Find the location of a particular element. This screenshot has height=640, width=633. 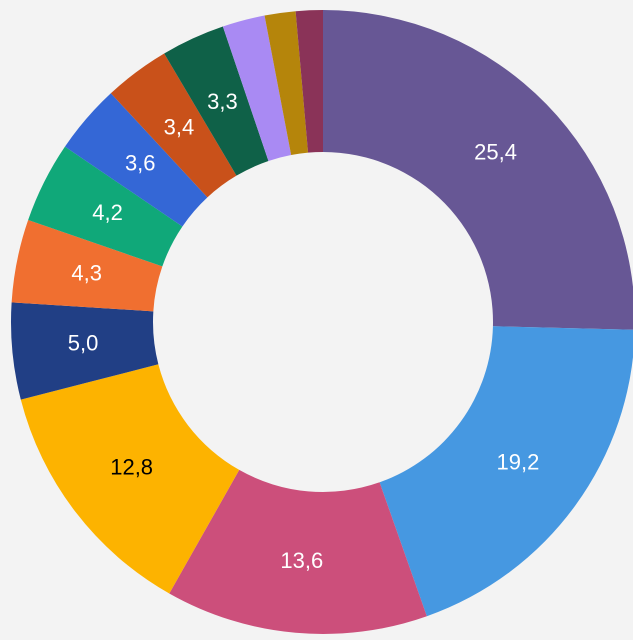

data-label: 13,6 is located at coordinates (301, 560).